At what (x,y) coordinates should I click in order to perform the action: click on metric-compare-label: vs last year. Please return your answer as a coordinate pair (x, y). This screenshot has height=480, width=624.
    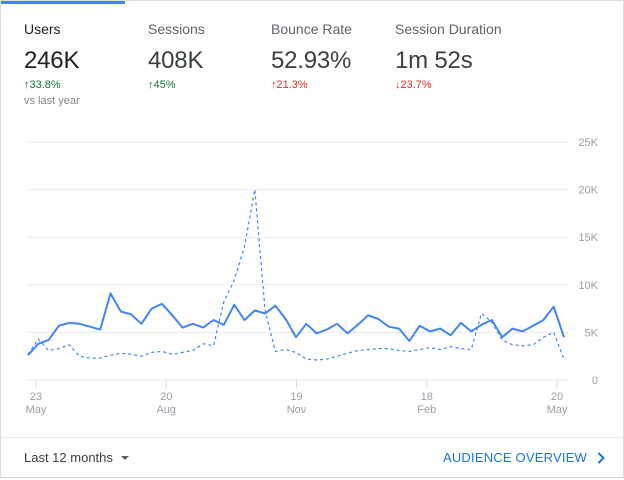
    Looking at the image, I should click on (52, 101).